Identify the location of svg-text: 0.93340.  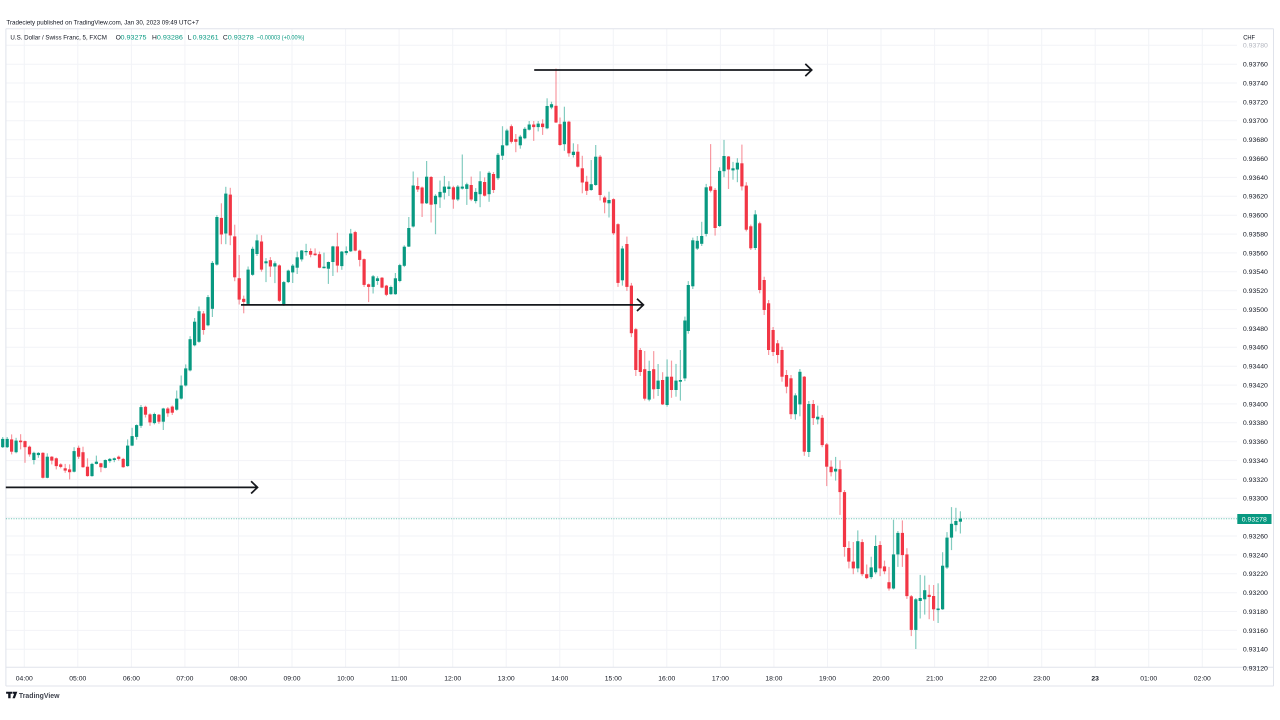
(1255, 461).